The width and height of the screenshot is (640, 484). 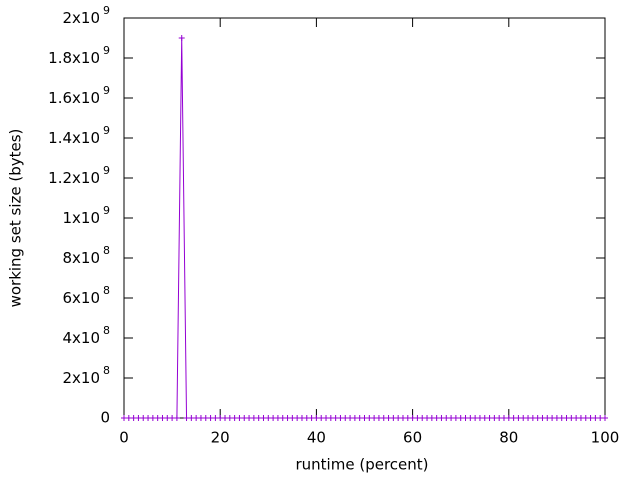 I want to click on x-axis-label: runtime (percent), so click(x=362, y=465).